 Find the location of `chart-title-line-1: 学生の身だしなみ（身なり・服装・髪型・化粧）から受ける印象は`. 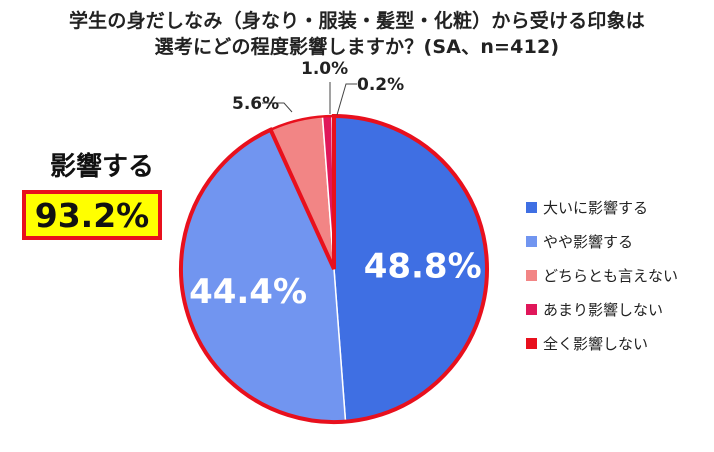

chart-title-line-1: 学生の身だしなみ（身なり・服装・髪型・化粧）から受ける印象は is located at coordinates (356, 21).